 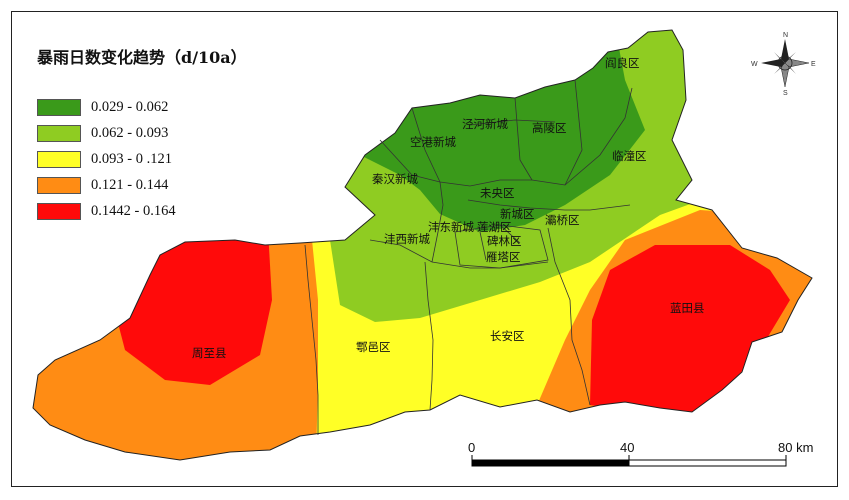 I want to click on label-gaoling: 高陵区, so click(x=549, y=128).